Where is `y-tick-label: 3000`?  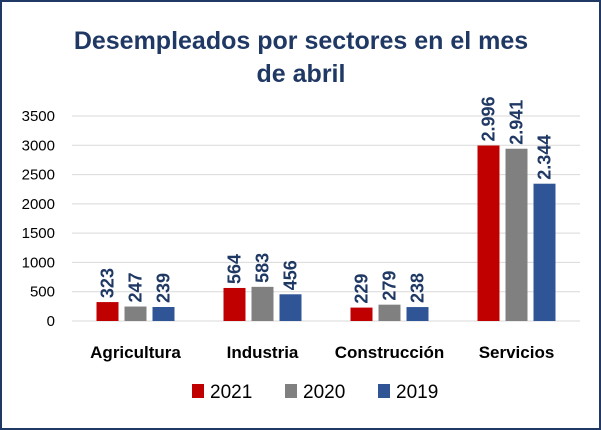 y-tick-label: 3000 is located at coordinates (38, 145).